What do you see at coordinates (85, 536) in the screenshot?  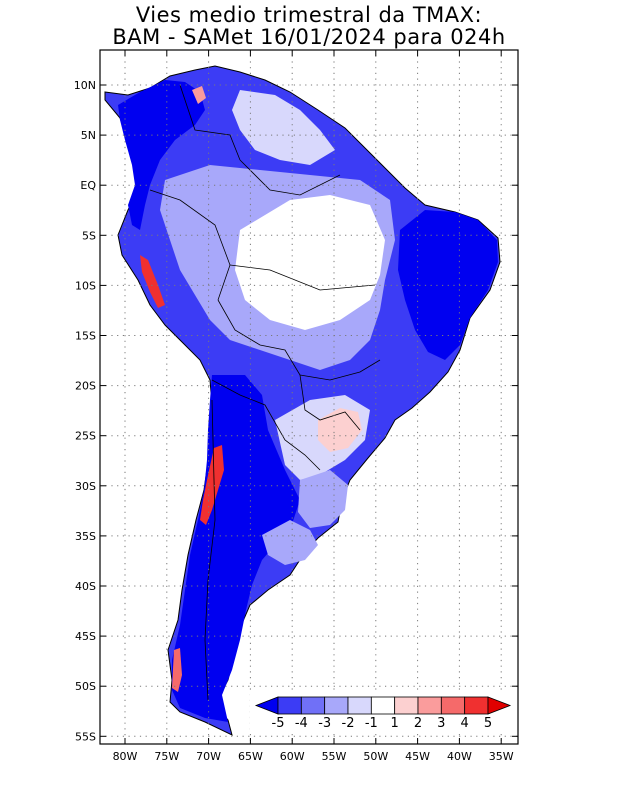 I see `lat-label: 35S` at bounding box center [85, 536].